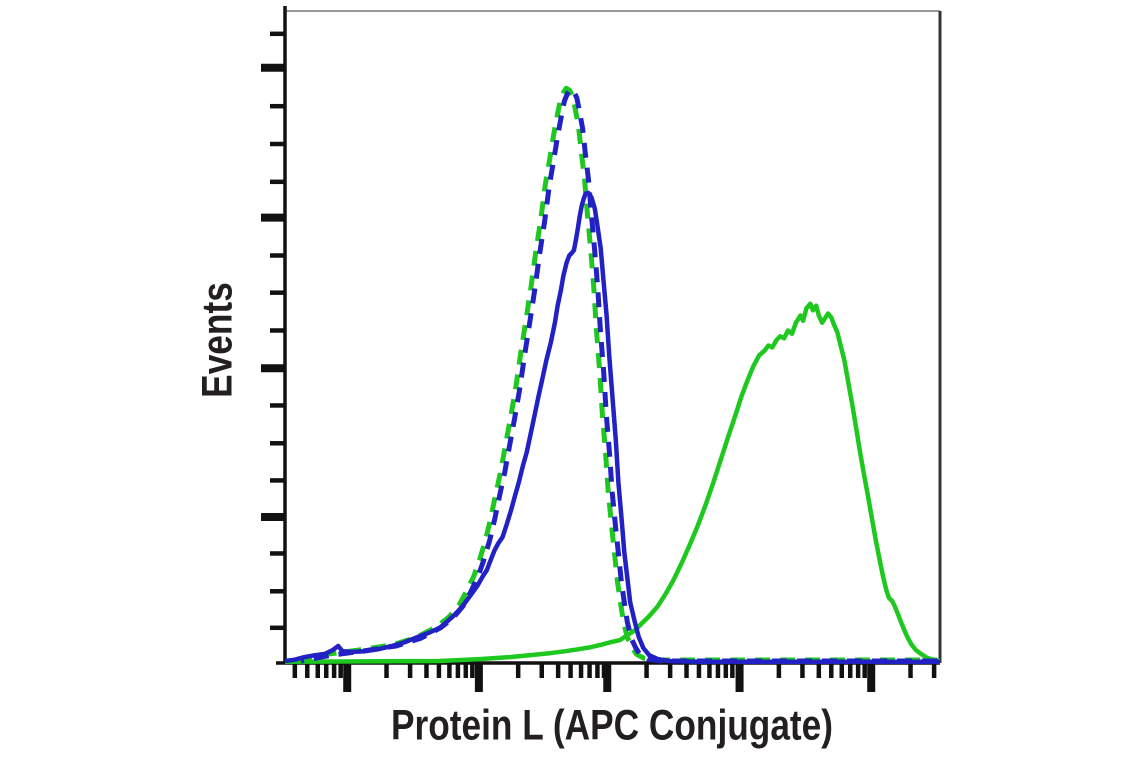 Image resolution: width=1141 pixels, height=768 pixels. What do you see at coordinates (612, 725) in the screenshot?
I see `x-axis-label: Protein L (APC Conjugate)` at bounding box center [612, 725].